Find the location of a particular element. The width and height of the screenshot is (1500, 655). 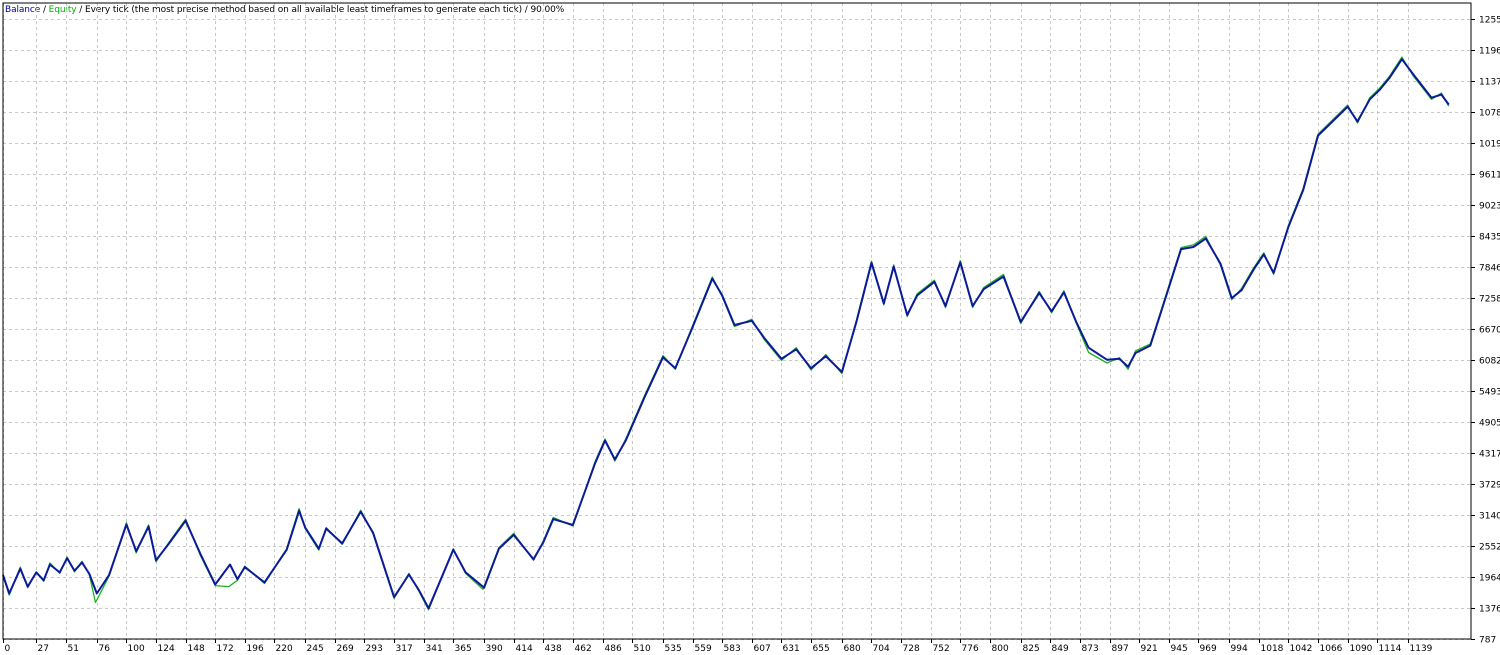

x-tick-label: 800 is located at coordinates (1000, 649).